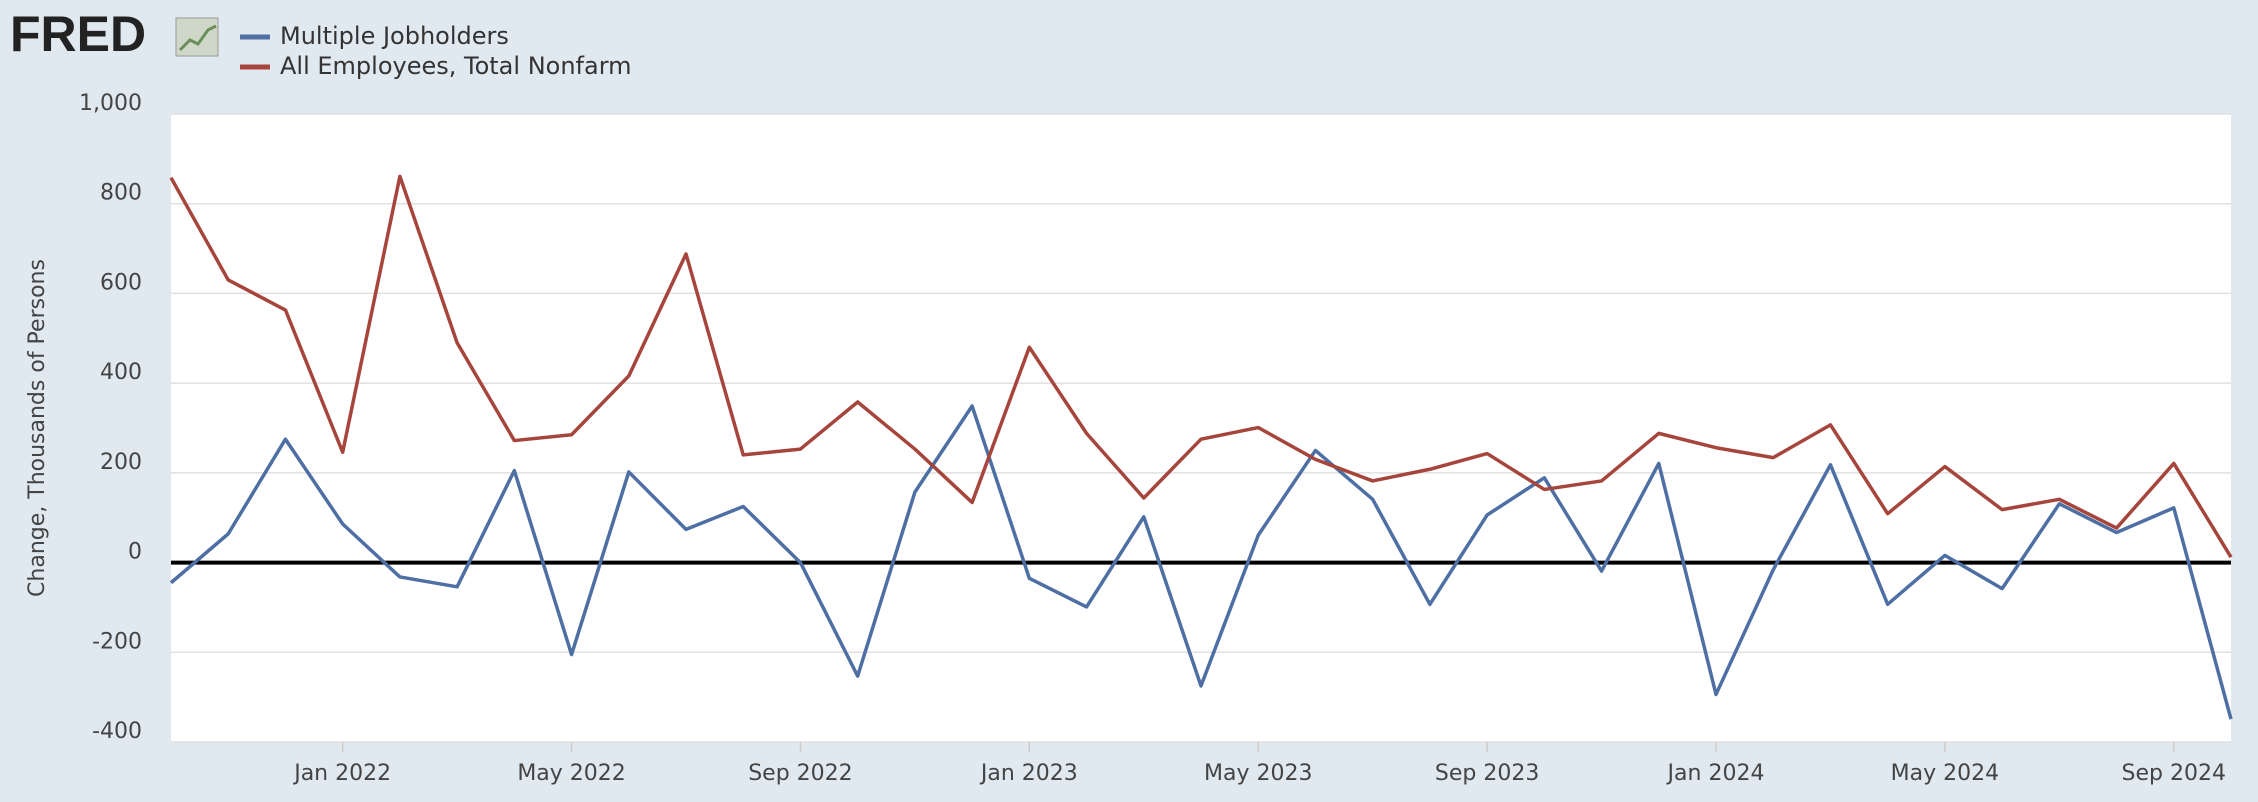 This screenshot has width=2258, height=802. I want to click on y-tick-label: 0, so click(135, 552).